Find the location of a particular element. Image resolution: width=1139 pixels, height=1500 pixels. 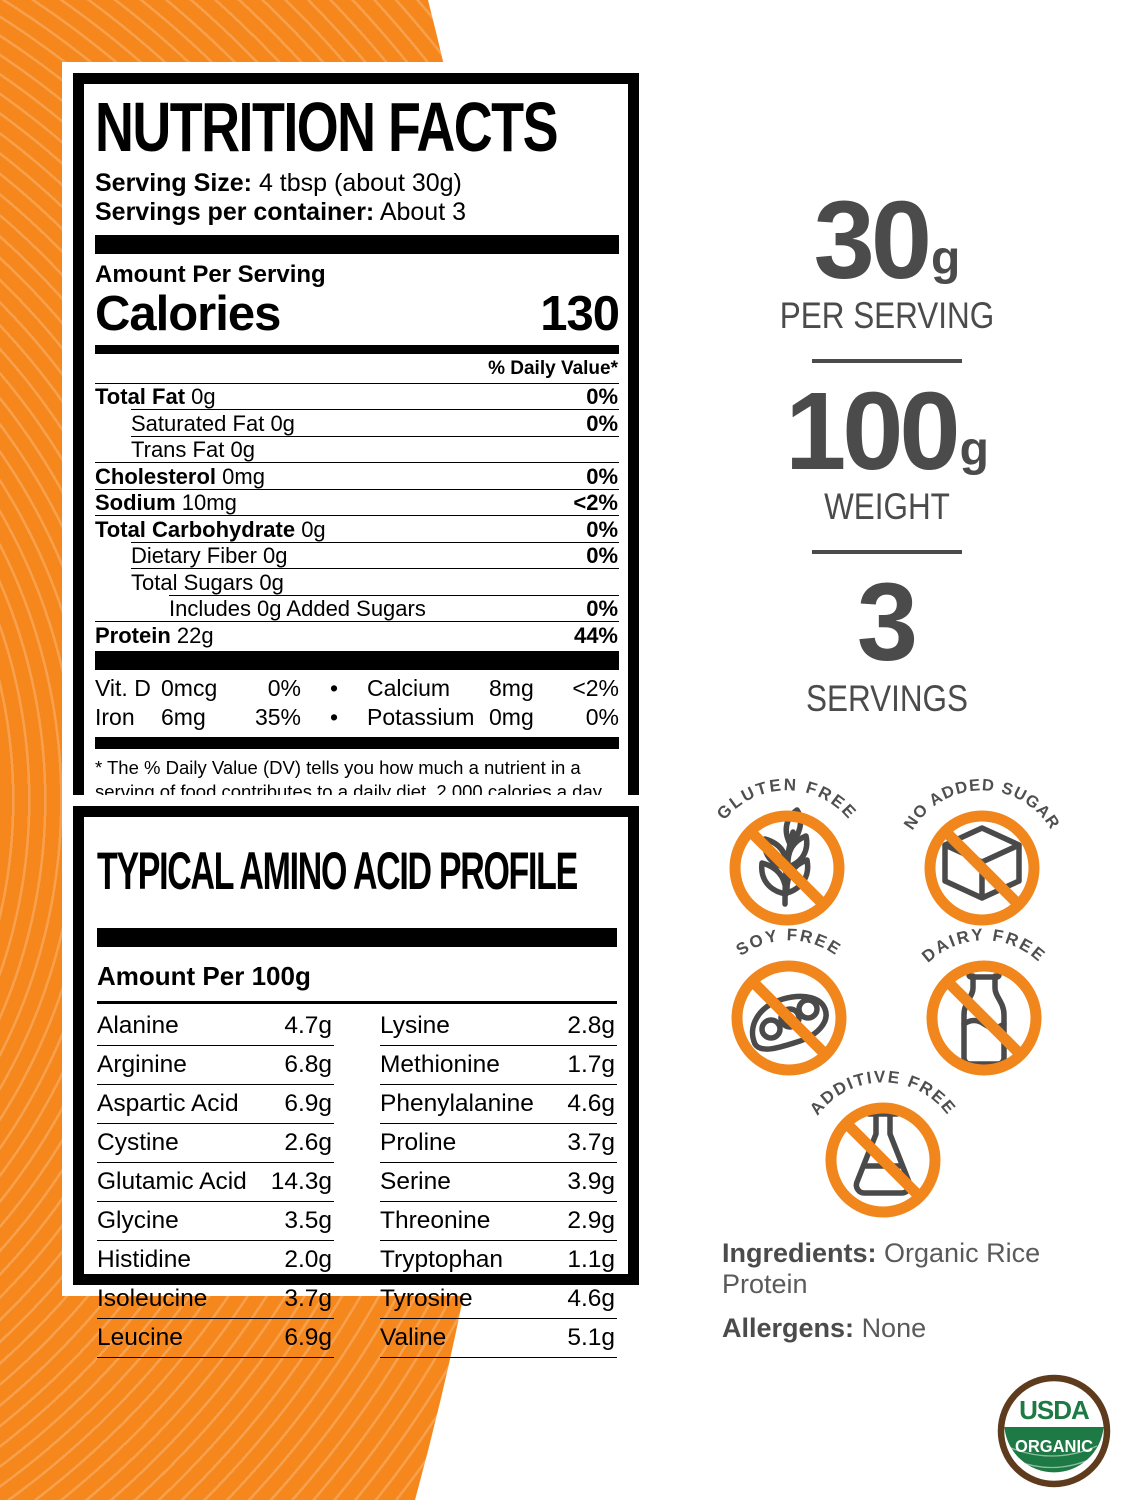

stat-weight: 100g WEIGHT is located at coordinates (887, 452).